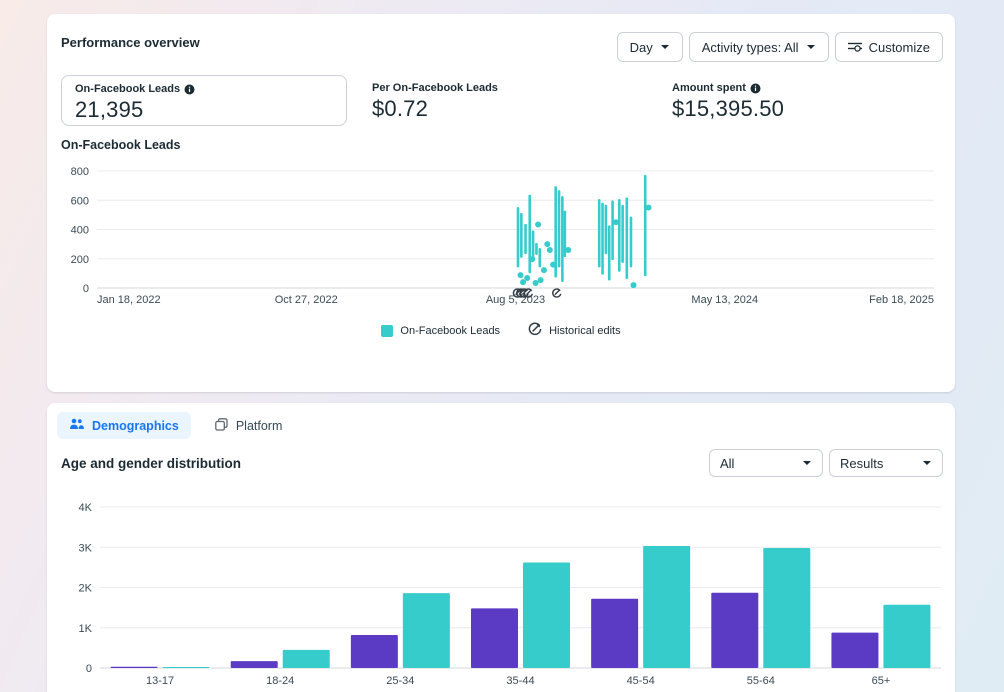  Describe the element at coordinates (80, 201) in the screenshot. I see `y-axis-tick-label: 600` at that location.